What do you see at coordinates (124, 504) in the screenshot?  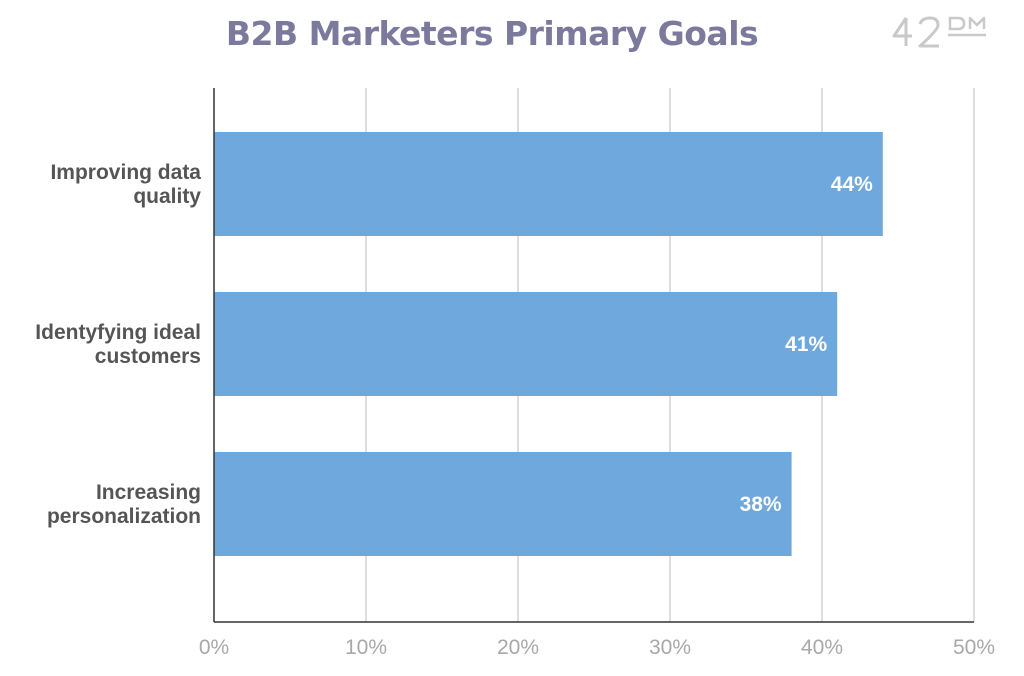 I see `category-label: Increasing personalization` at bounding box center [124, 504].